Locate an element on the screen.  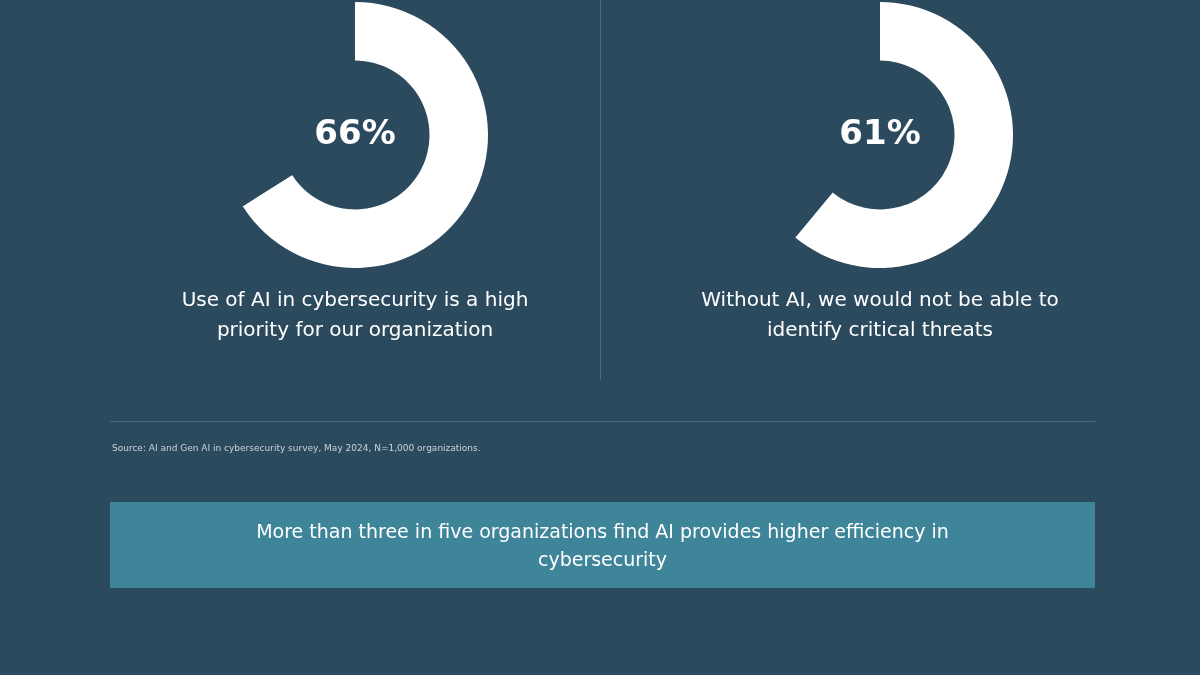
source-note: Source: AI and Gen AI in cybersecurity survey, May 2024, N=1,000 organizations. is located at coordinates (297, 448).